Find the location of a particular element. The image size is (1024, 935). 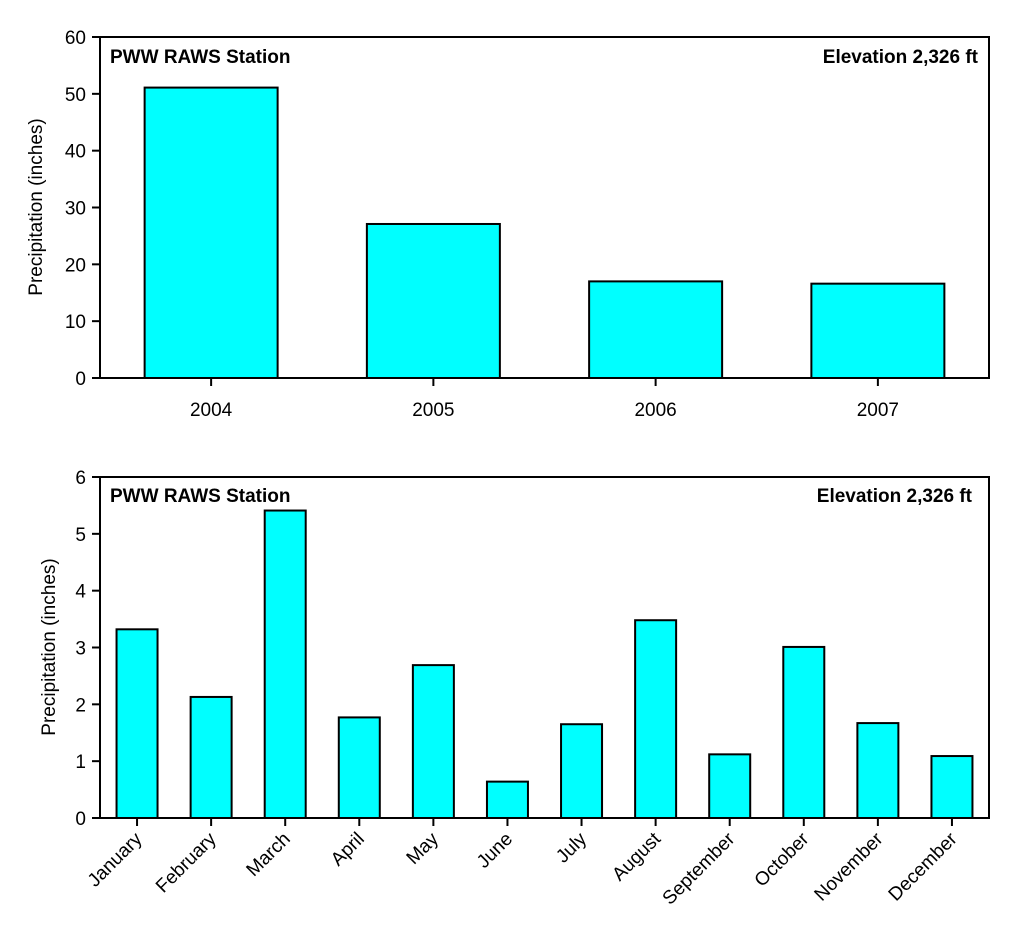

bar-january is located at coordinates (137, 724).